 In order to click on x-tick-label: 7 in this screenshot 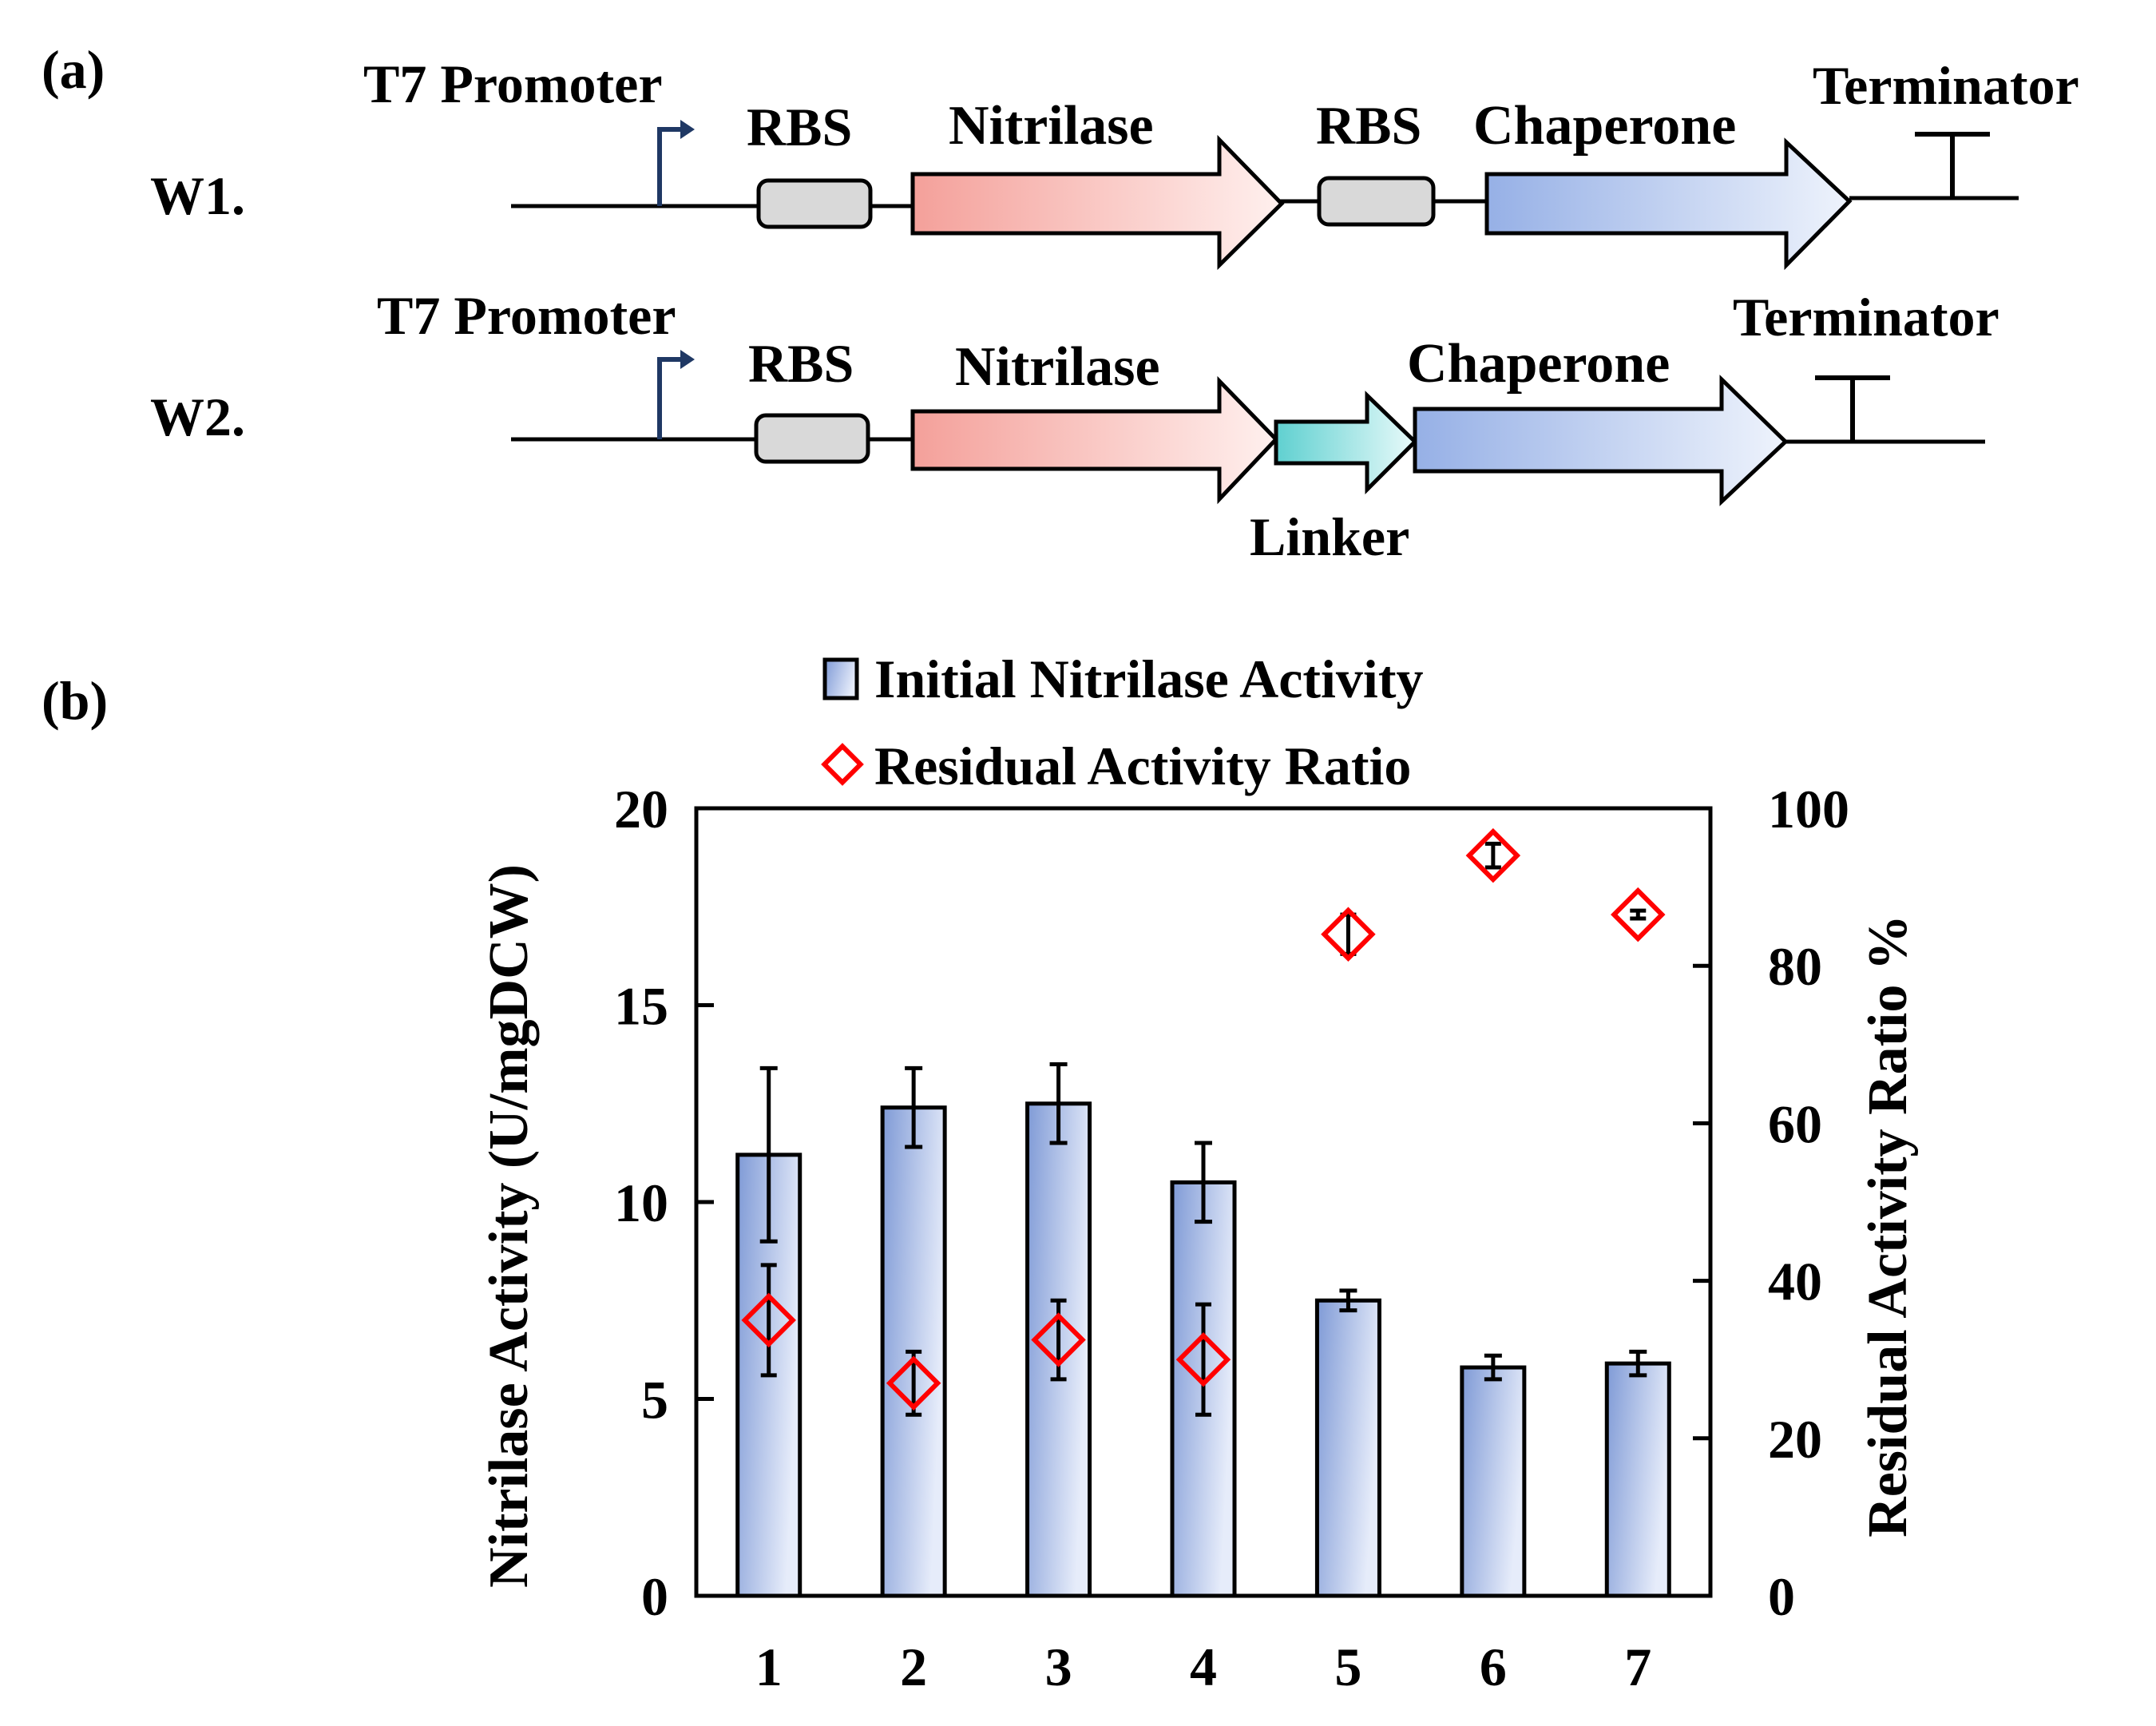, I will do `click(1637, 1667)`.